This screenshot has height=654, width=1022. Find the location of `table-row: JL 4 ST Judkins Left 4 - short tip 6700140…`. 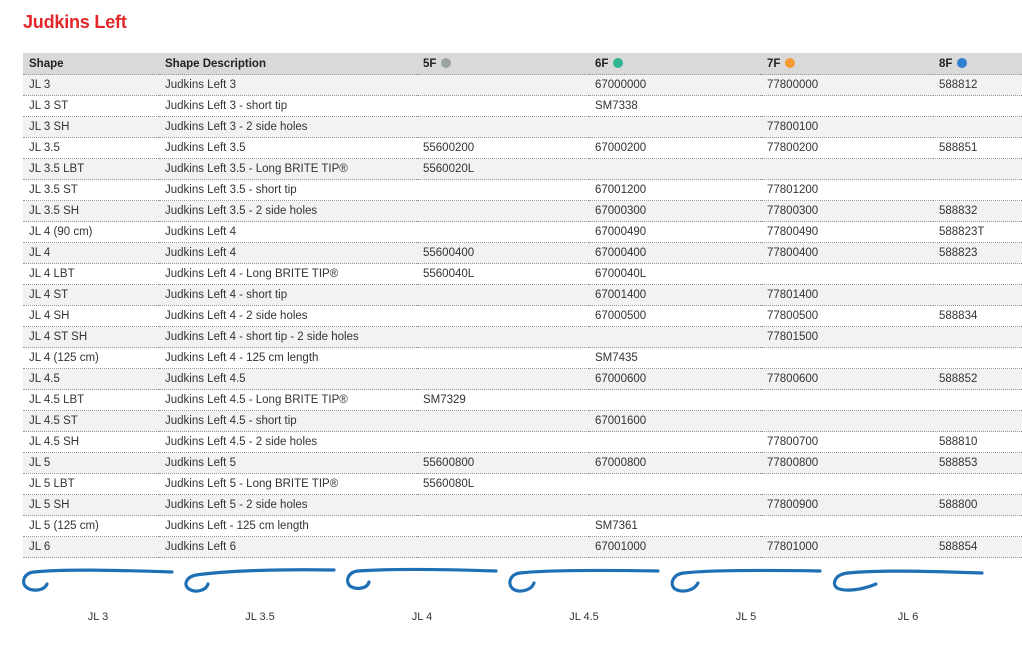

table-row: JL 4 ST Judkins Left 4 - short tip 6700140… is located at coordinates (522, 295).